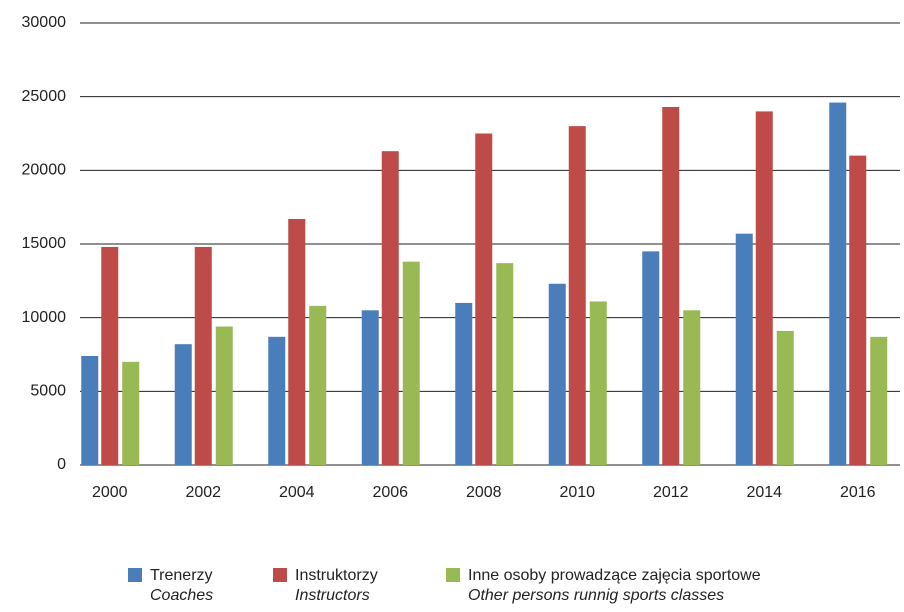  I want to click on legend-label: Trenerzy, so click(181, 575).